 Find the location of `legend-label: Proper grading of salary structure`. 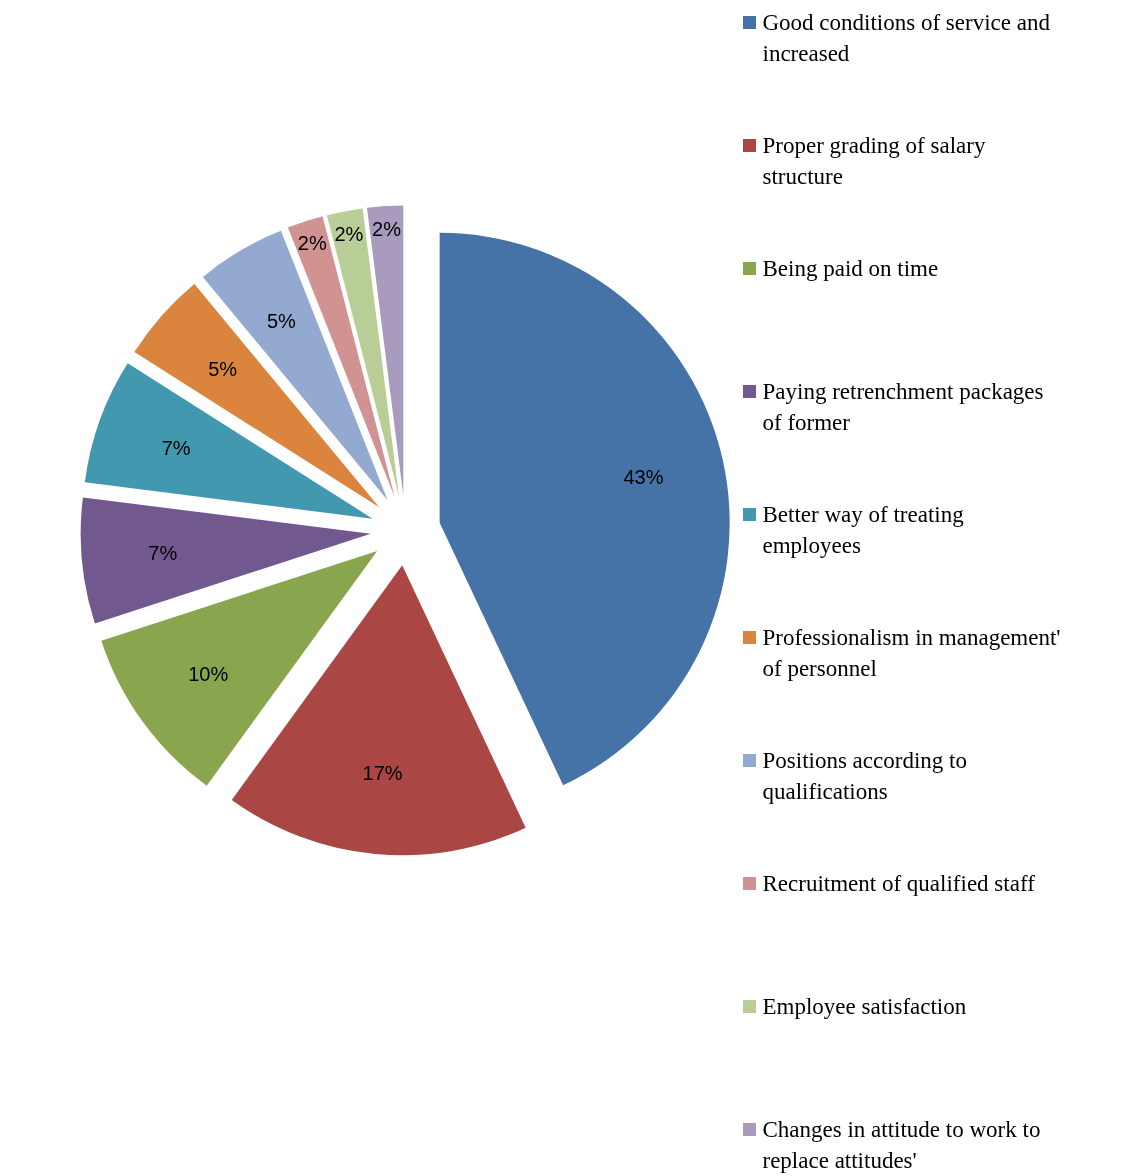

legend-label: Proper grading of salary structure is located at coordinates (874, 161).